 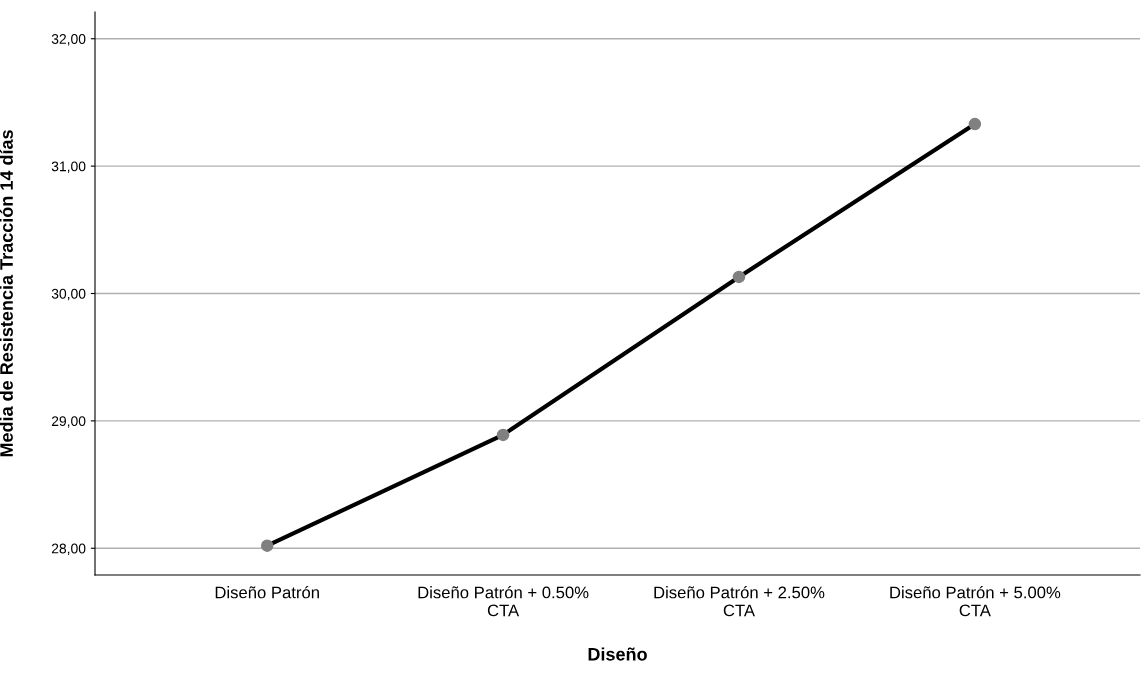 I want to click on x-tick-label: Diseño Patrón, so click(x=267, y=592).